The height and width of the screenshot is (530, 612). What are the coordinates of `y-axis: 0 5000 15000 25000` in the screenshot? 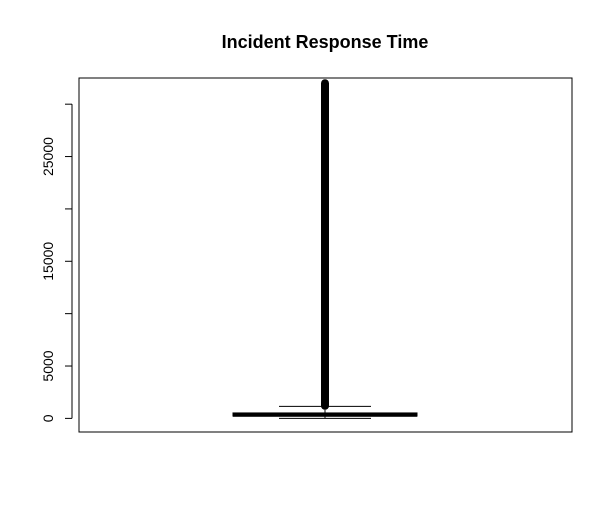 It's located at (56, 262).